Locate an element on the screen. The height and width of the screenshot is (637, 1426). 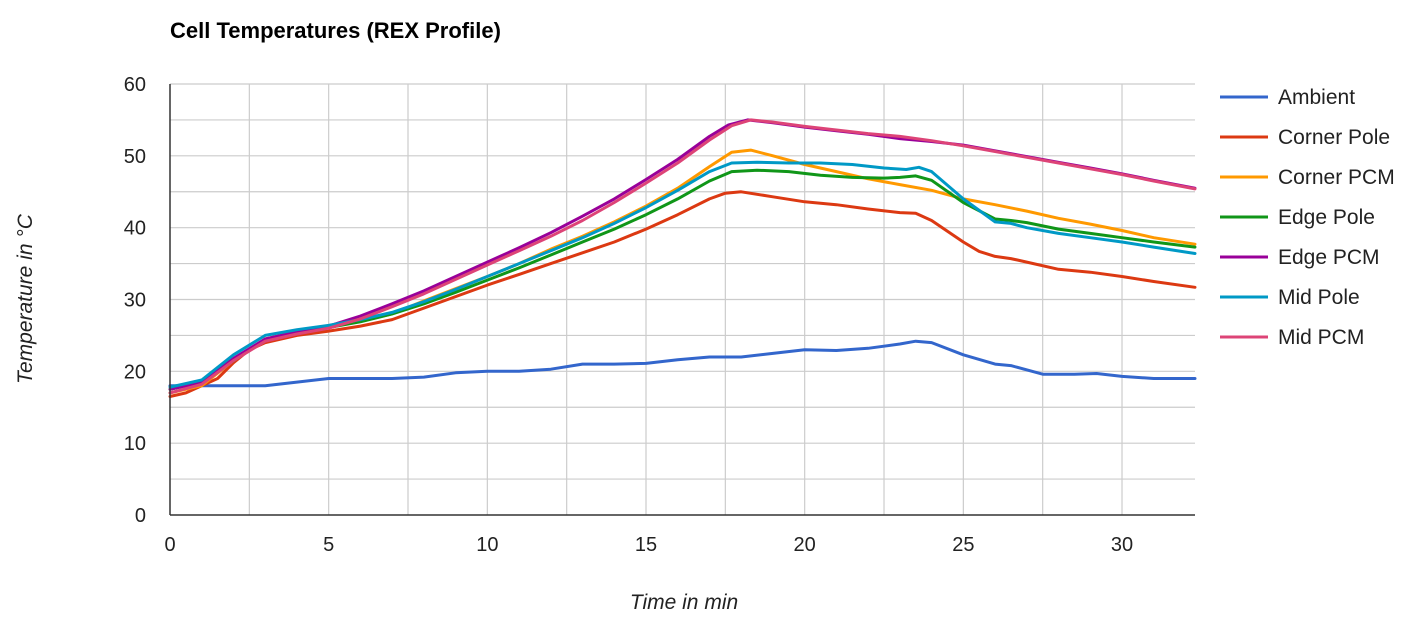
x-tick-labels: 0 5 10 15 20 25 30 is located at coordinates (648, 545).